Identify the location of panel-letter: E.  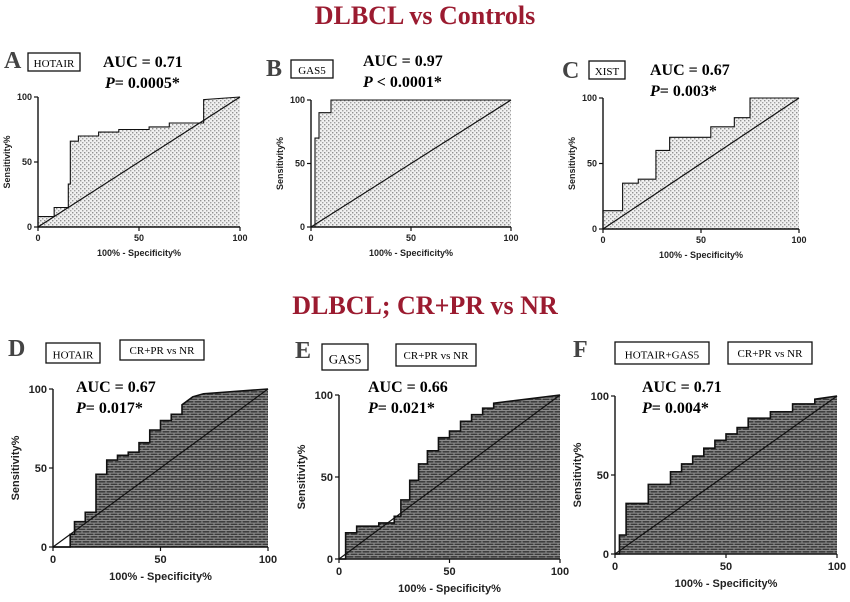
(303, 351).